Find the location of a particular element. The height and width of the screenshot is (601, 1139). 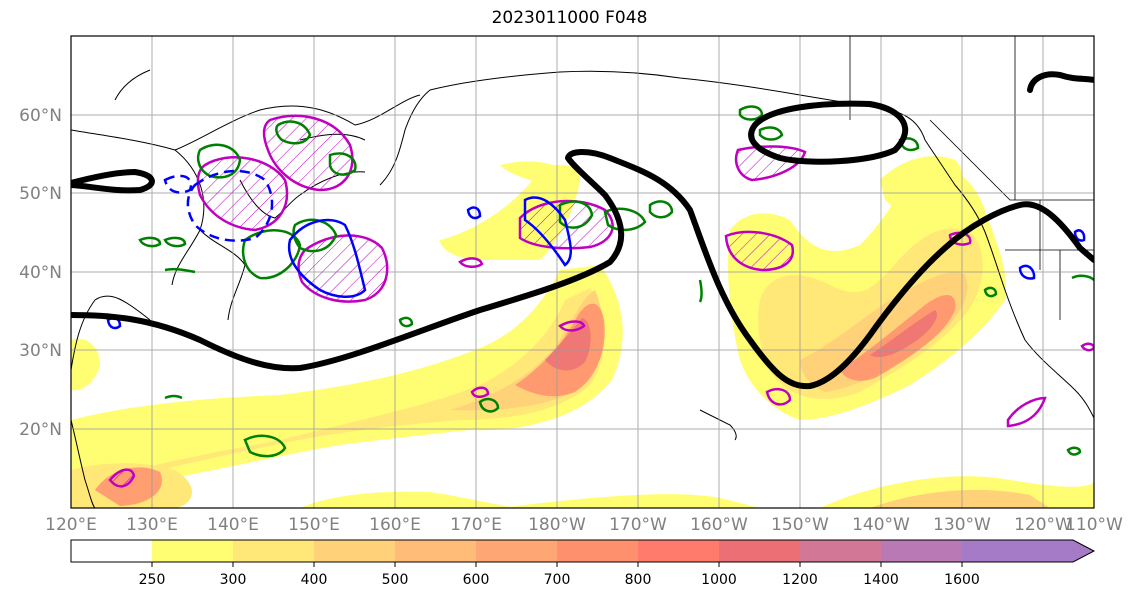

lon-label: 150°E is located at coordinates (314, 525).